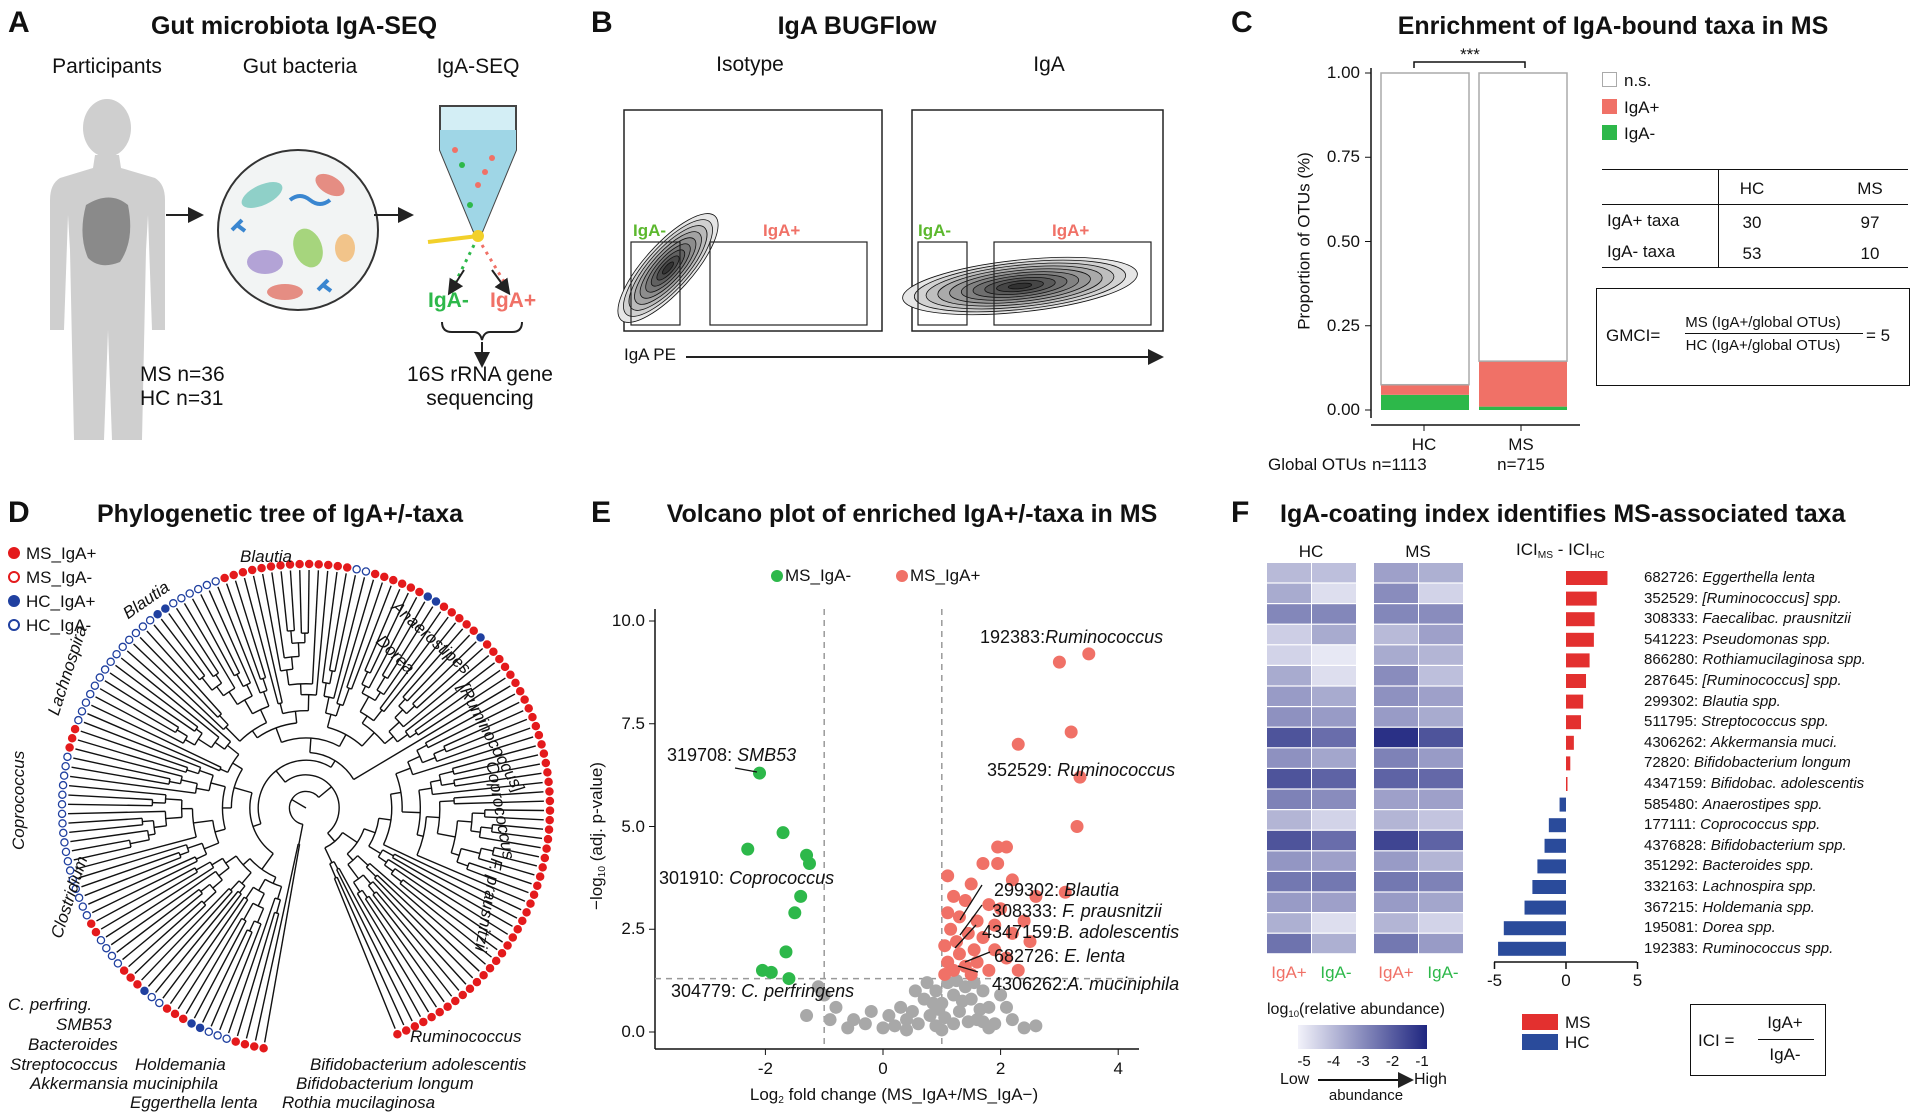 The height and width of the screenshot is (1115, 1920). What do you see at coordinates (1072, 283) in the screenshot?
I see `iga-gate-pos` at bounding box center [1072, 283].